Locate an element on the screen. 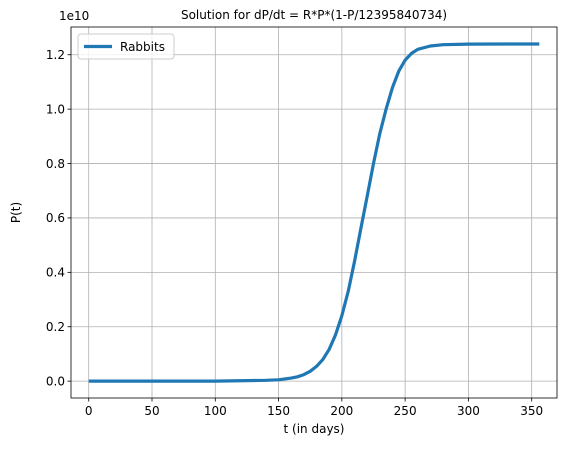 This screenshot has height=452, width=567. y-tick-label: 0.0 is located at coordinates (55, 381).